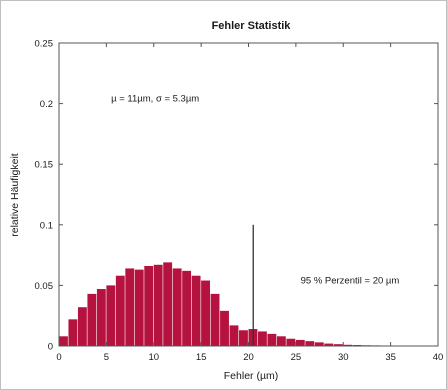 The height and width of the screenshot is (390, 447). I want to click on x-tick-label: 25, so click(296, 357).